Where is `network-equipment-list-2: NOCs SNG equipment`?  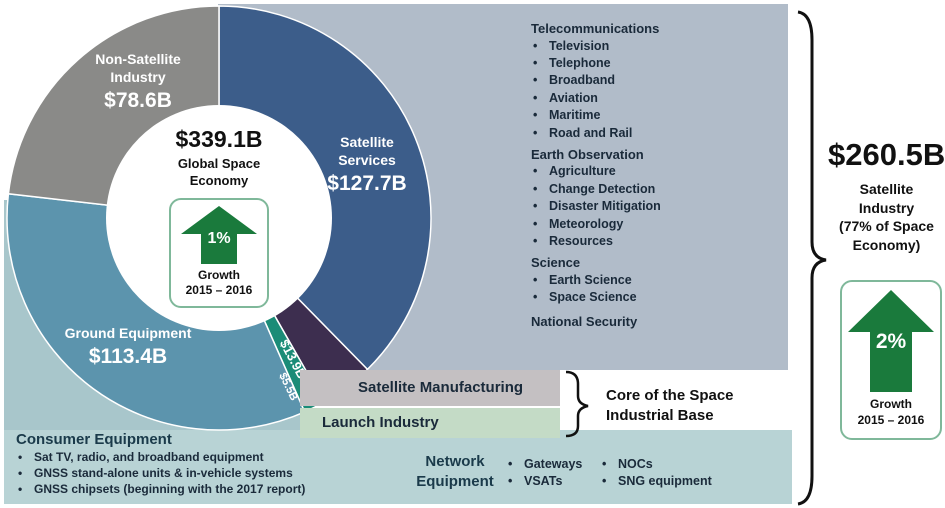 network-equipment-list-2: NOCs SNG equipment is located at coordinates (656, 473).